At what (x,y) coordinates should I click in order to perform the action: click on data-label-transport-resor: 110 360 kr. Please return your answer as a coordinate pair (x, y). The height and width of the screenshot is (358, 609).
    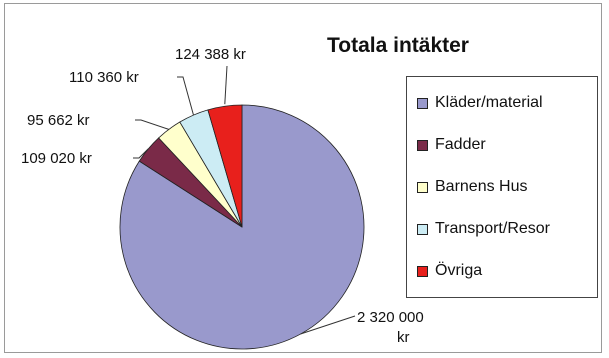
    Looking at the image, I should click on (104, 77).